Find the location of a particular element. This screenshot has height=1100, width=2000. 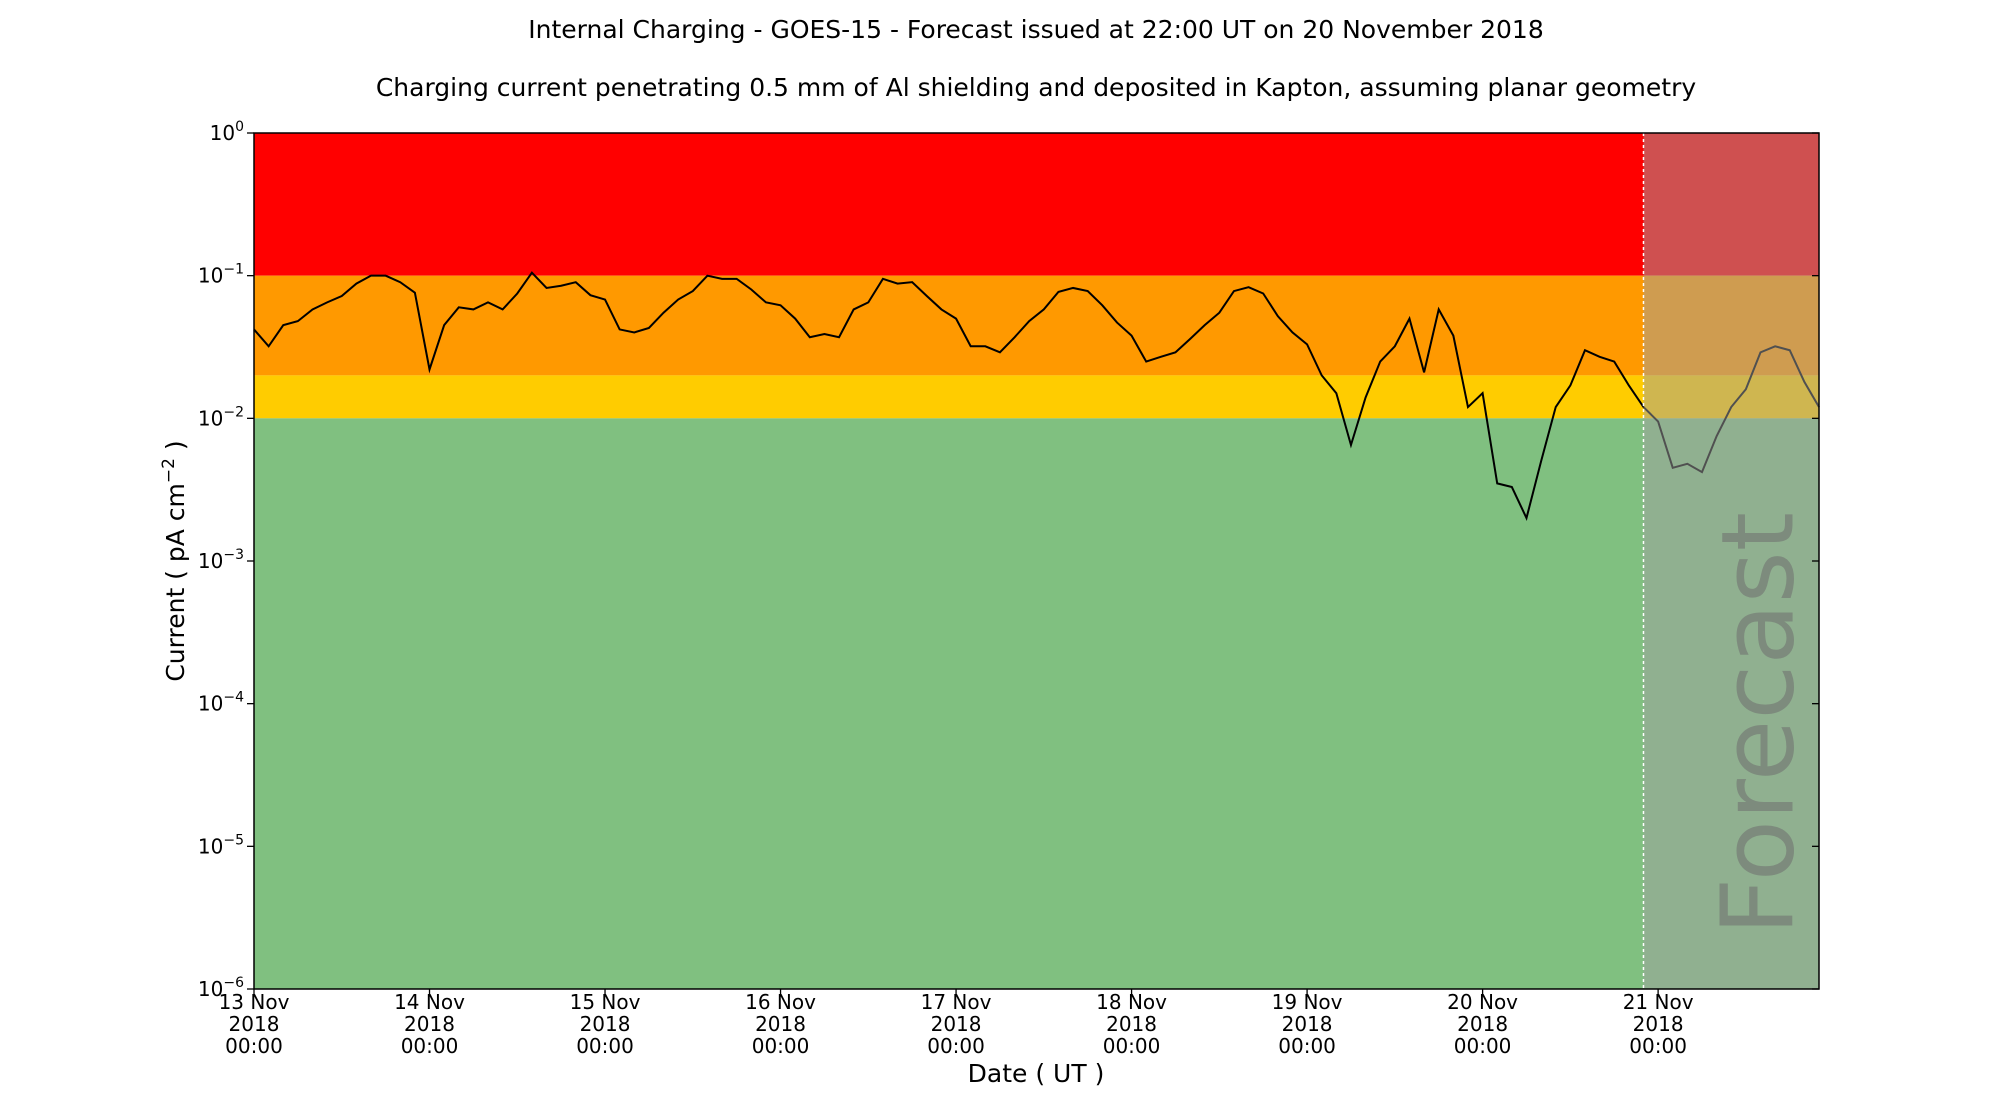

y-tick-exponent: −3 is located at coordinates (233, 555).